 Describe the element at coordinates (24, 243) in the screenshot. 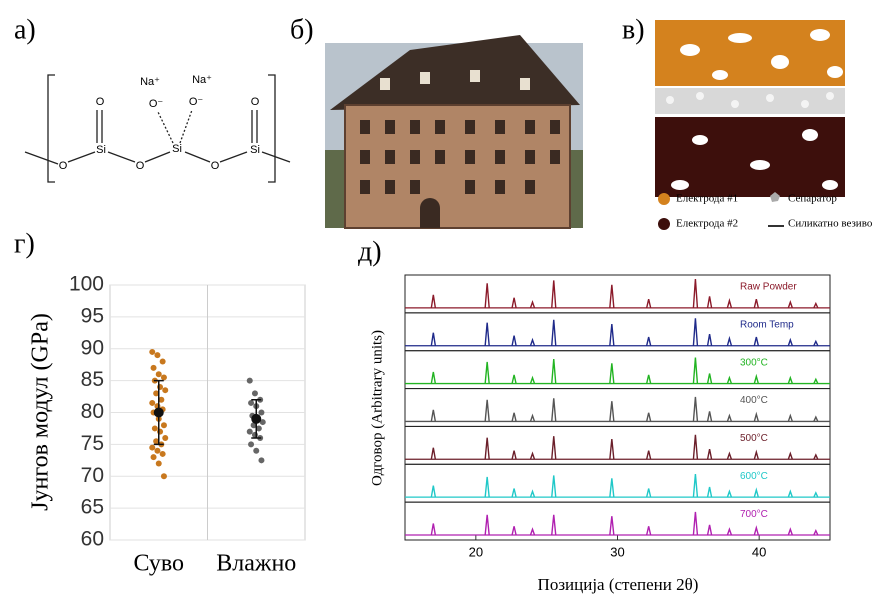

I see `panel-label: г)` at that location.